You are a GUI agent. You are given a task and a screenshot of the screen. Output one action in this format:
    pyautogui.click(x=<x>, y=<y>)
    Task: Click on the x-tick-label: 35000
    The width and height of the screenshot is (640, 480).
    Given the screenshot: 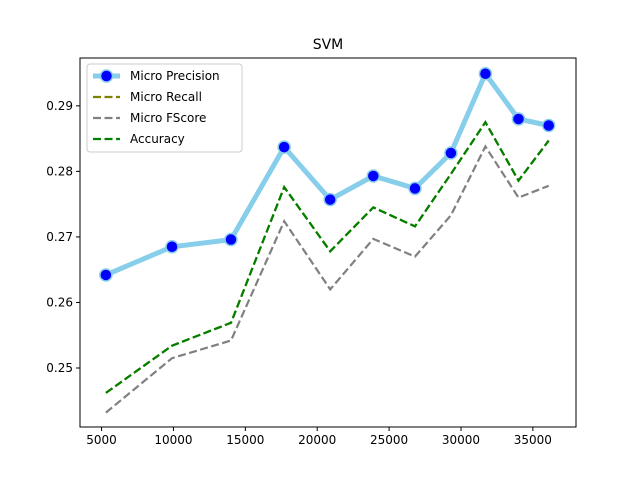 What is the action you would take?
    pyautogui.click(x=533, y=440)
    